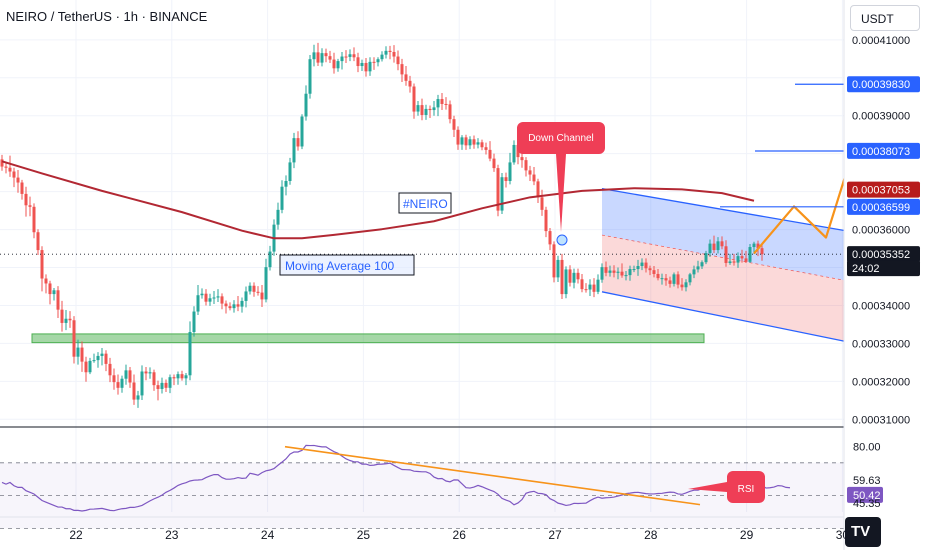 This screenshot has width=932, height=550. I want to click on time-tick-label: 22, so click(76, 535).